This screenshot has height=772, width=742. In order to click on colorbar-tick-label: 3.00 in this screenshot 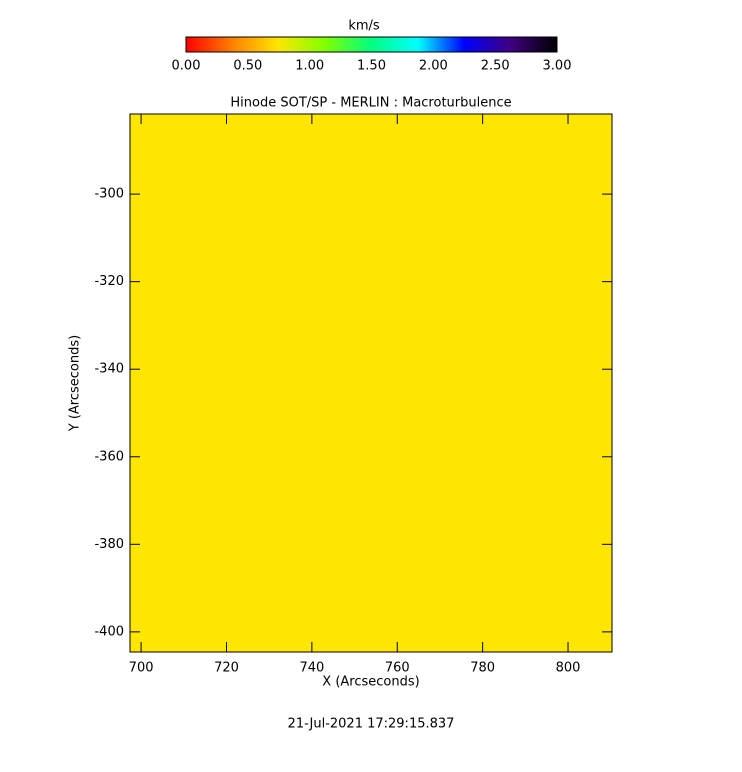, I will do `click(557, 66)`.